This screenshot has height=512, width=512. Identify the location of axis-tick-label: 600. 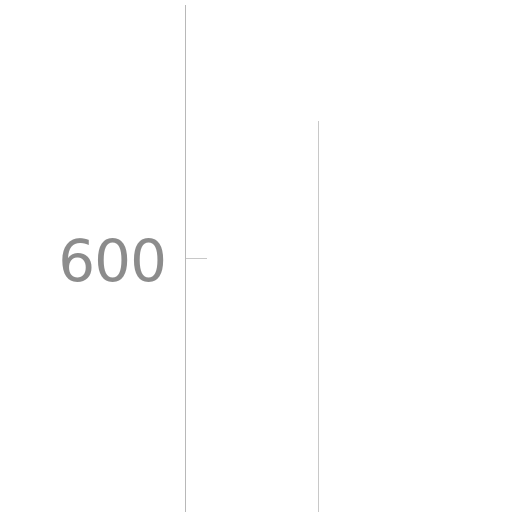
(112, 261).